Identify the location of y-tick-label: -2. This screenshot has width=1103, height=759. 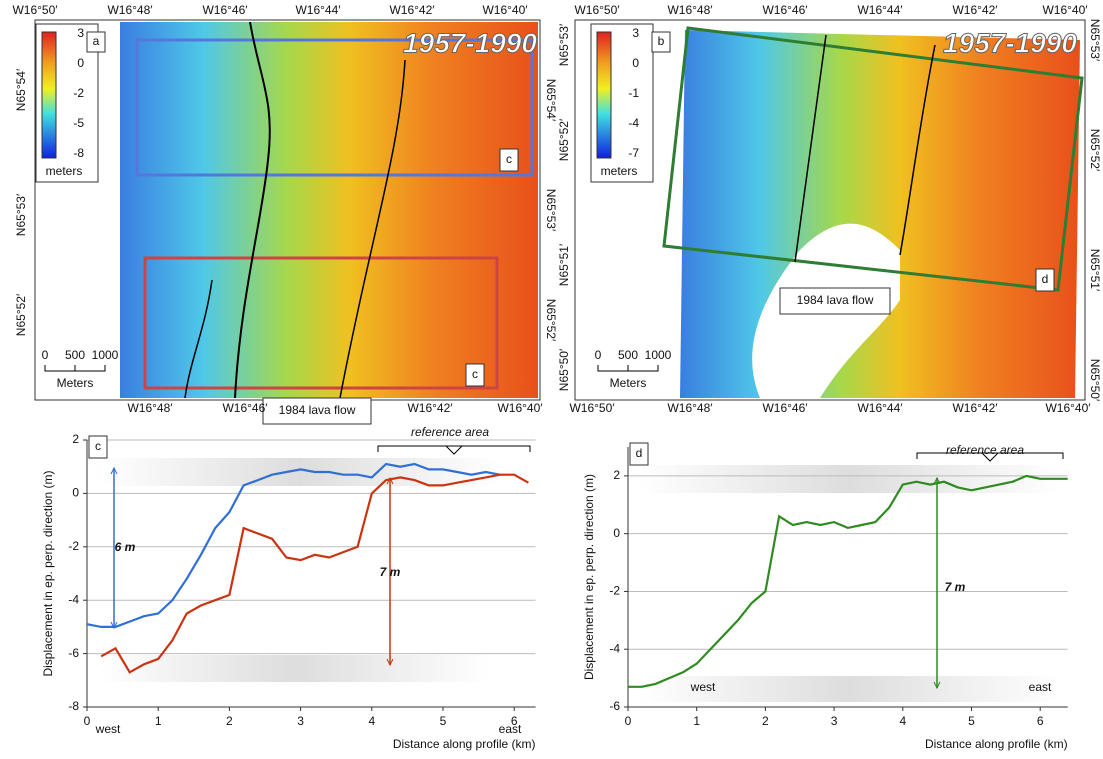
(614, 591).